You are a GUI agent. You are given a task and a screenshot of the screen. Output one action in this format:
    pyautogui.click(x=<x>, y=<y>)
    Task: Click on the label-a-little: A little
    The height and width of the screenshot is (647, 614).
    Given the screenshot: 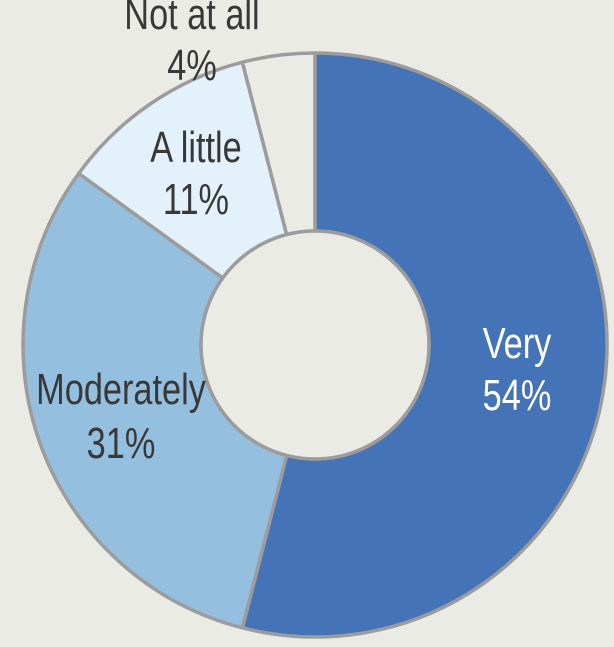 What is the action you would take?
    pyautogui.click(x=196, y=147)
    